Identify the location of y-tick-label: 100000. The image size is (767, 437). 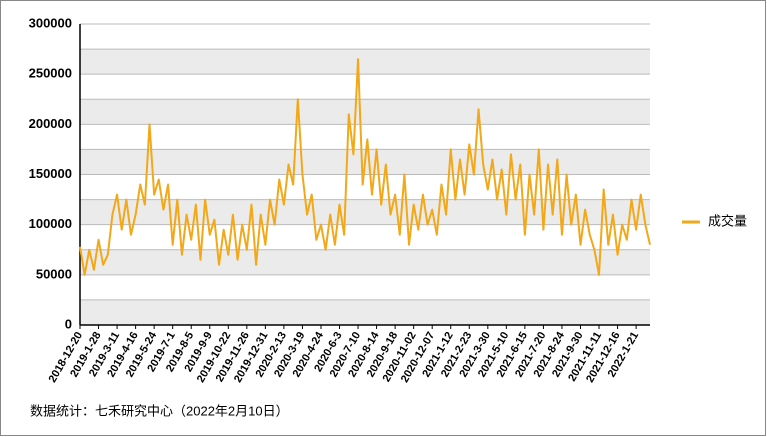
(50, 223).